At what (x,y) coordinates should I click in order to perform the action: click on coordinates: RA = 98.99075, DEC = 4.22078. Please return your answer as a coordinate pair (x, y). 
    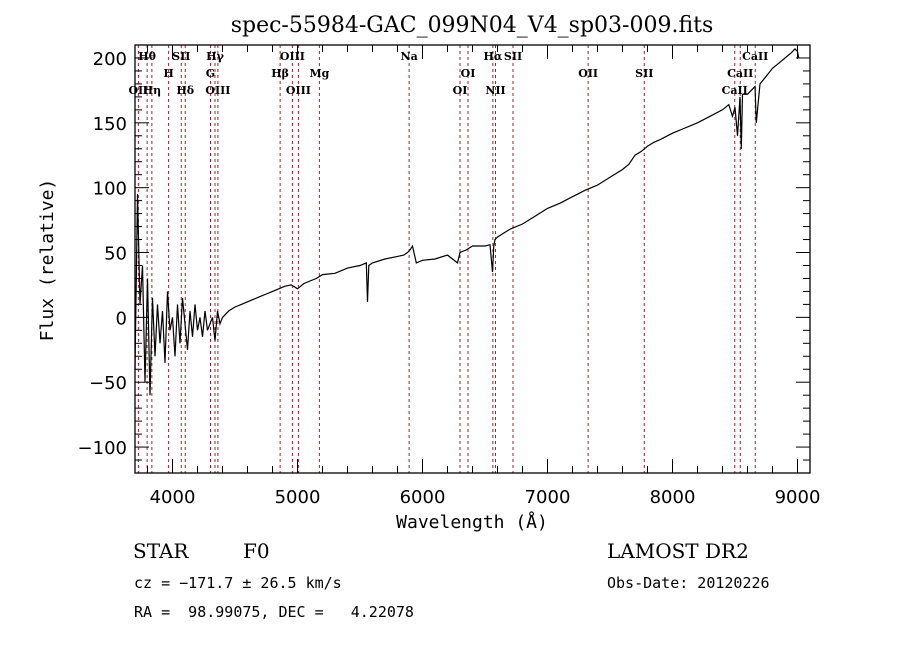
    Looking at the image, I should click on (274, 612).